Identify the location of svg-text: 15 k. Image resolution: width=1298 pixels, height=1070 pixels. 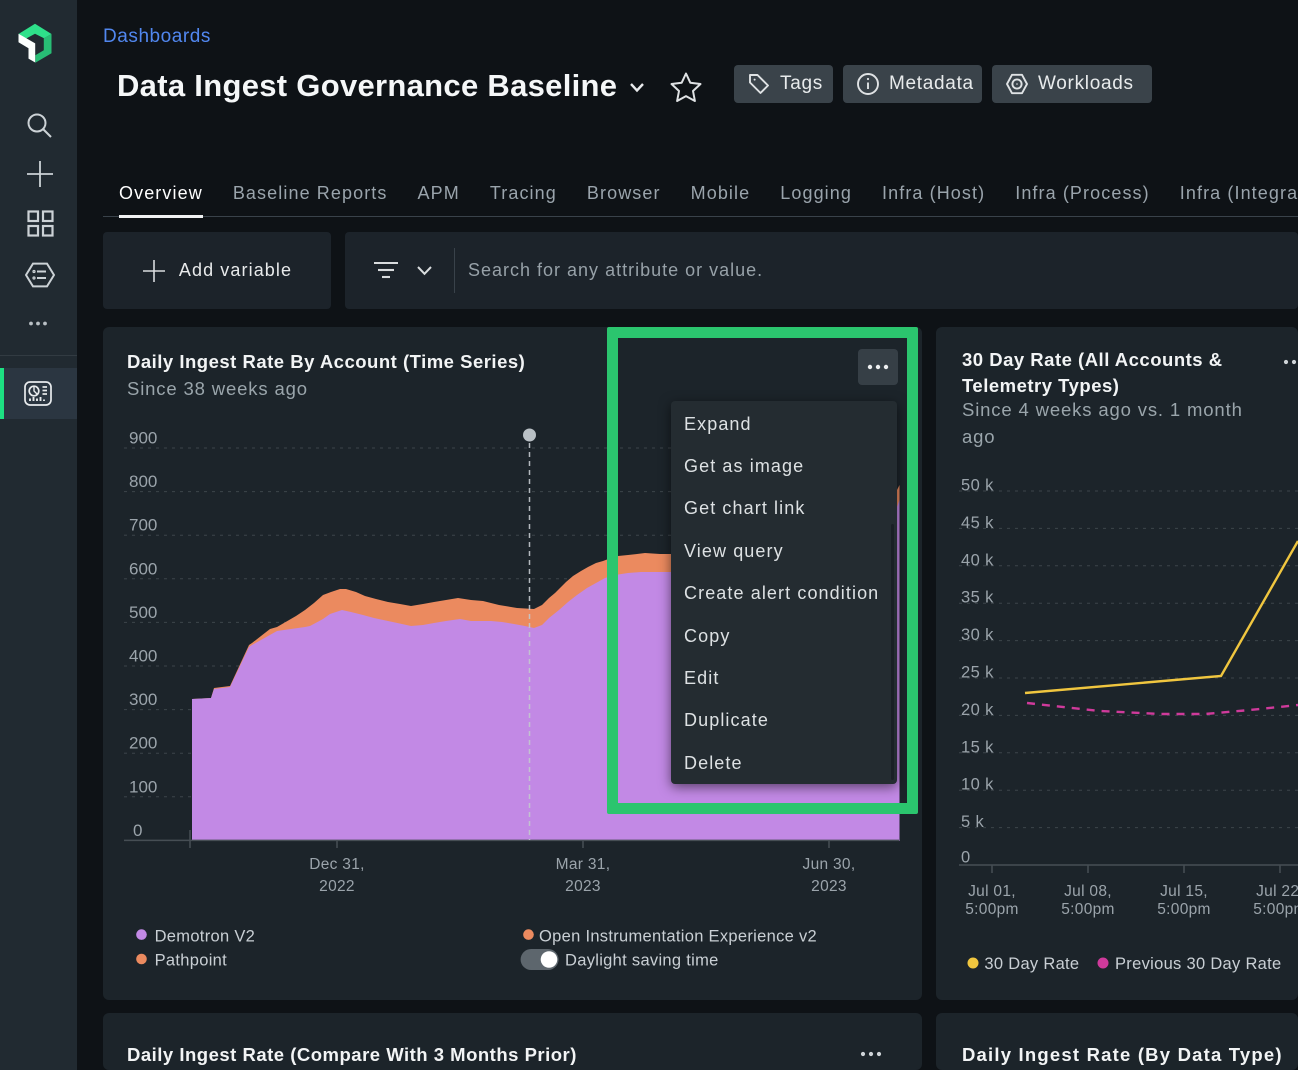
(977, 747).